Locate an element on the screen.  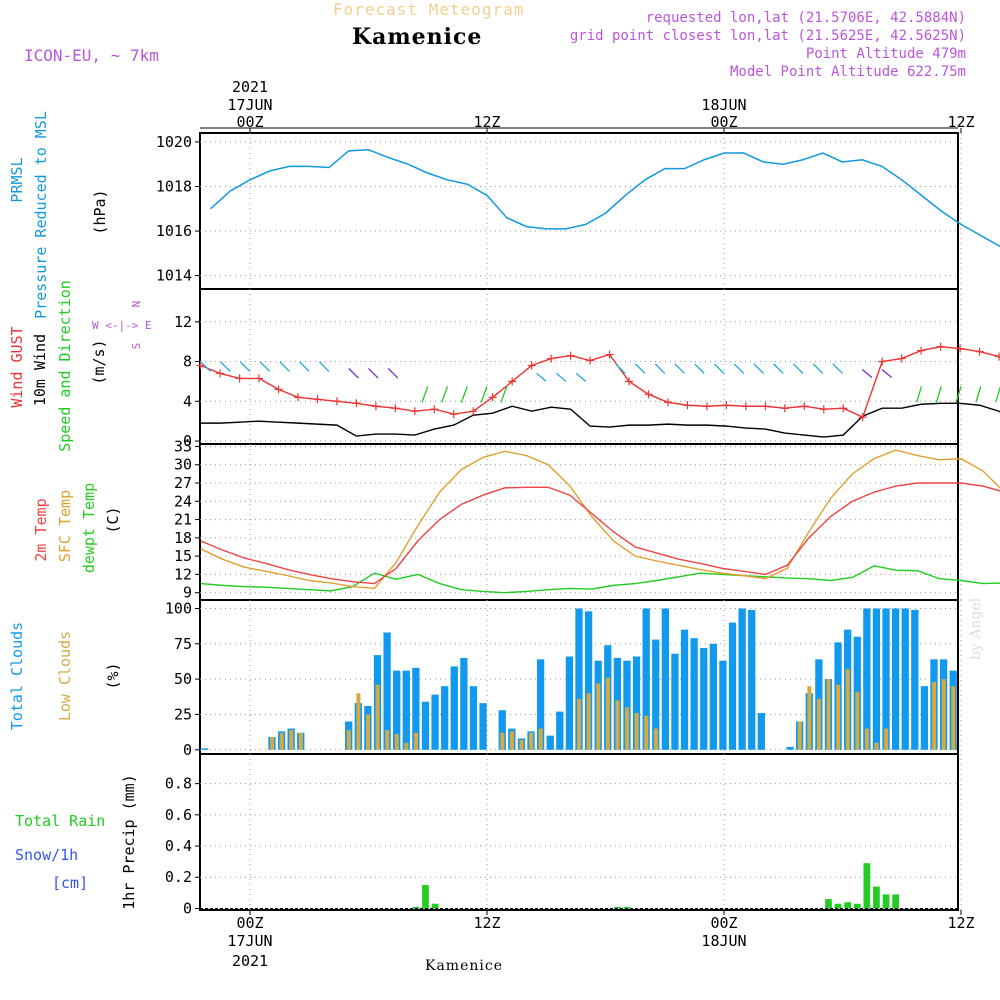
ytick-label-pressure-0: 1014 is located at coordinates (174, 276).